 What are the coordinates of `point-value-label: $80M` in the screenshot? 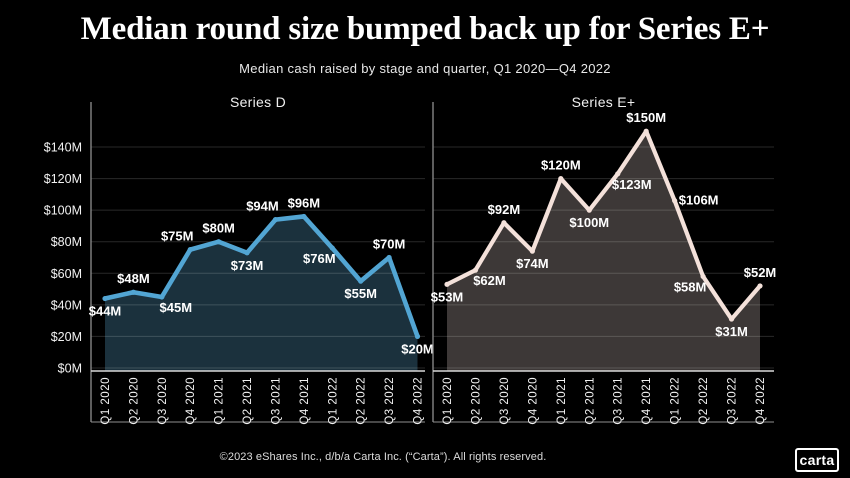 It's located at (218, 228).